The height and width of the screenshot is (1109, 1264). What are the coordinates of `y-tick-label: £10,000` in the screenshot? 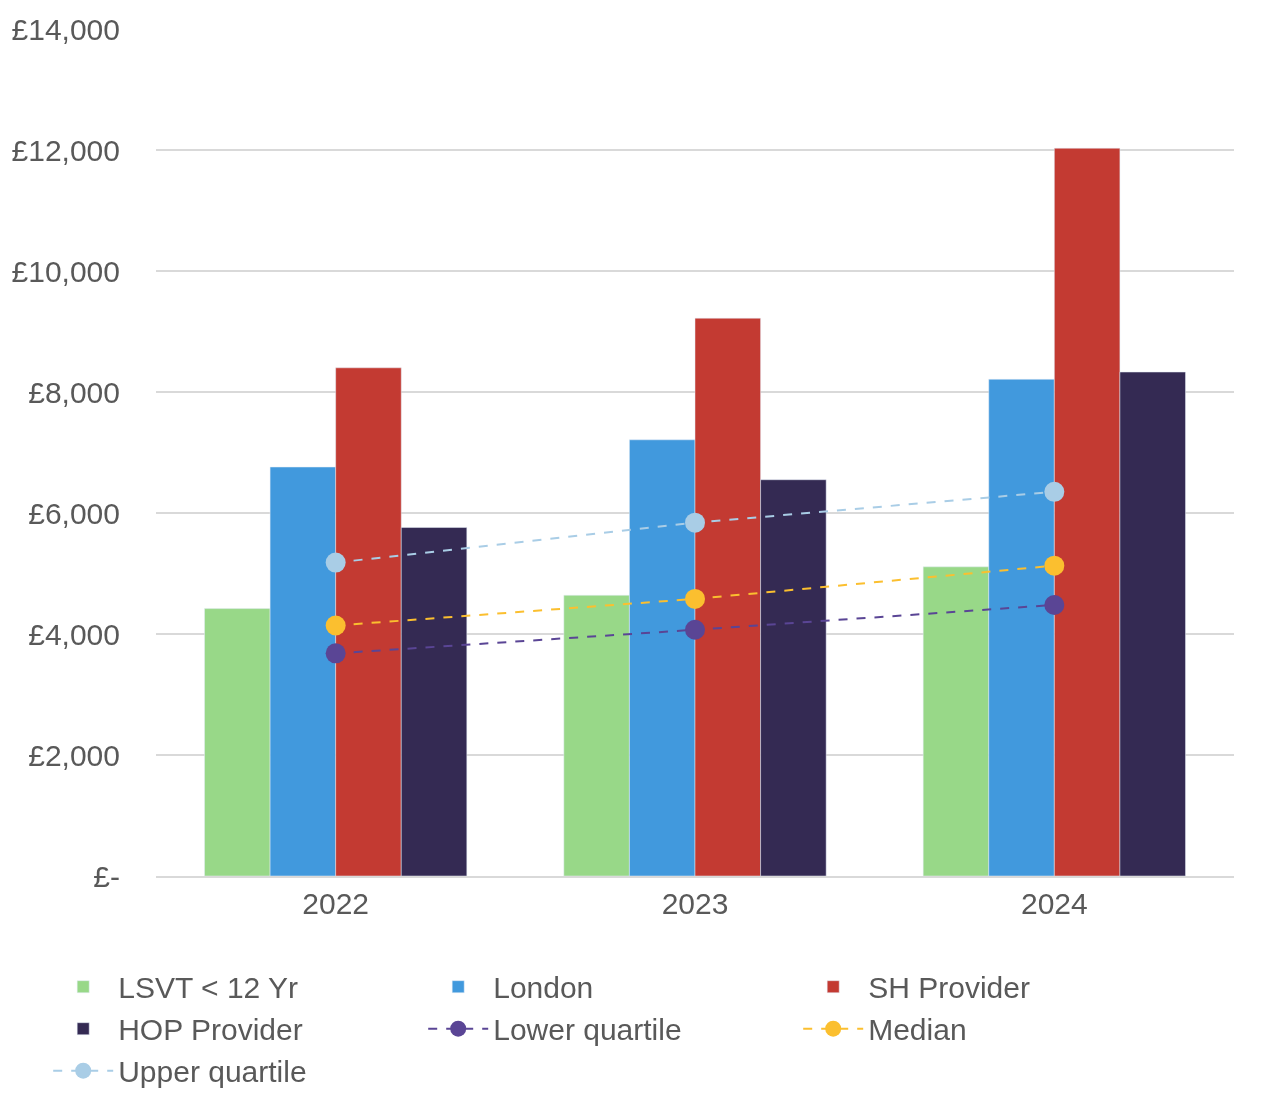 It's located at (65, 271).